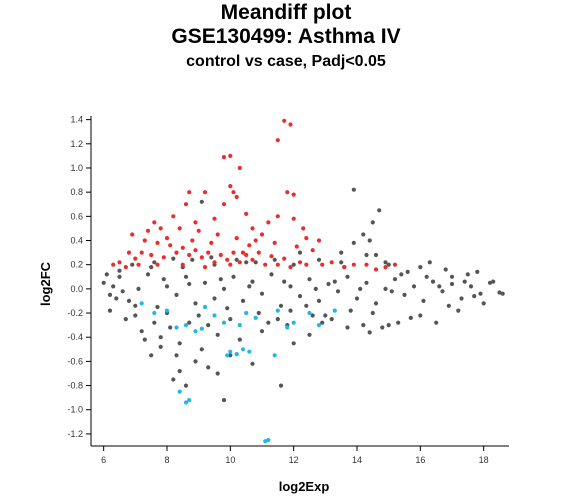  Describe the element at coordinates (45, 283) in the screenshot. I see `y-axis-title: log2FC` at that location.